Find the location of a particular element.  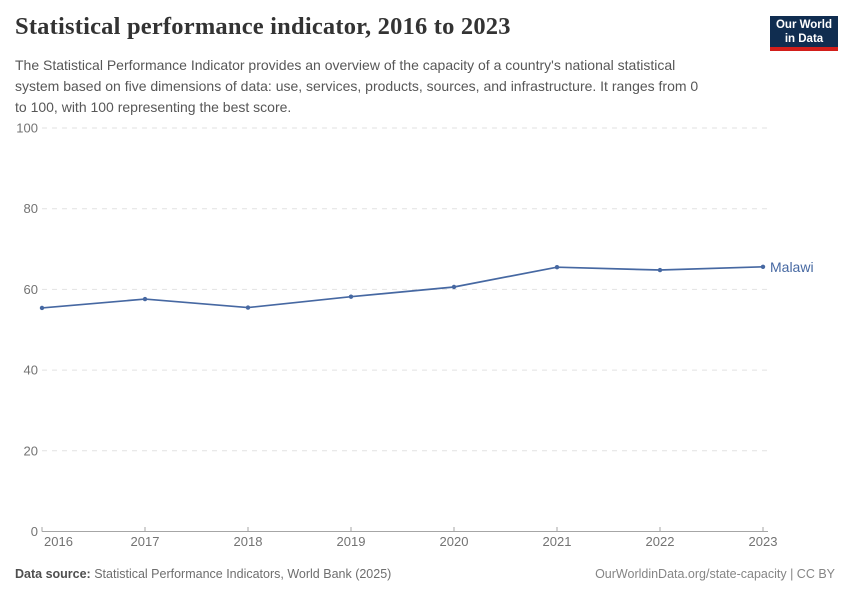

data-point-2020 is located at coordinates (454, 287).